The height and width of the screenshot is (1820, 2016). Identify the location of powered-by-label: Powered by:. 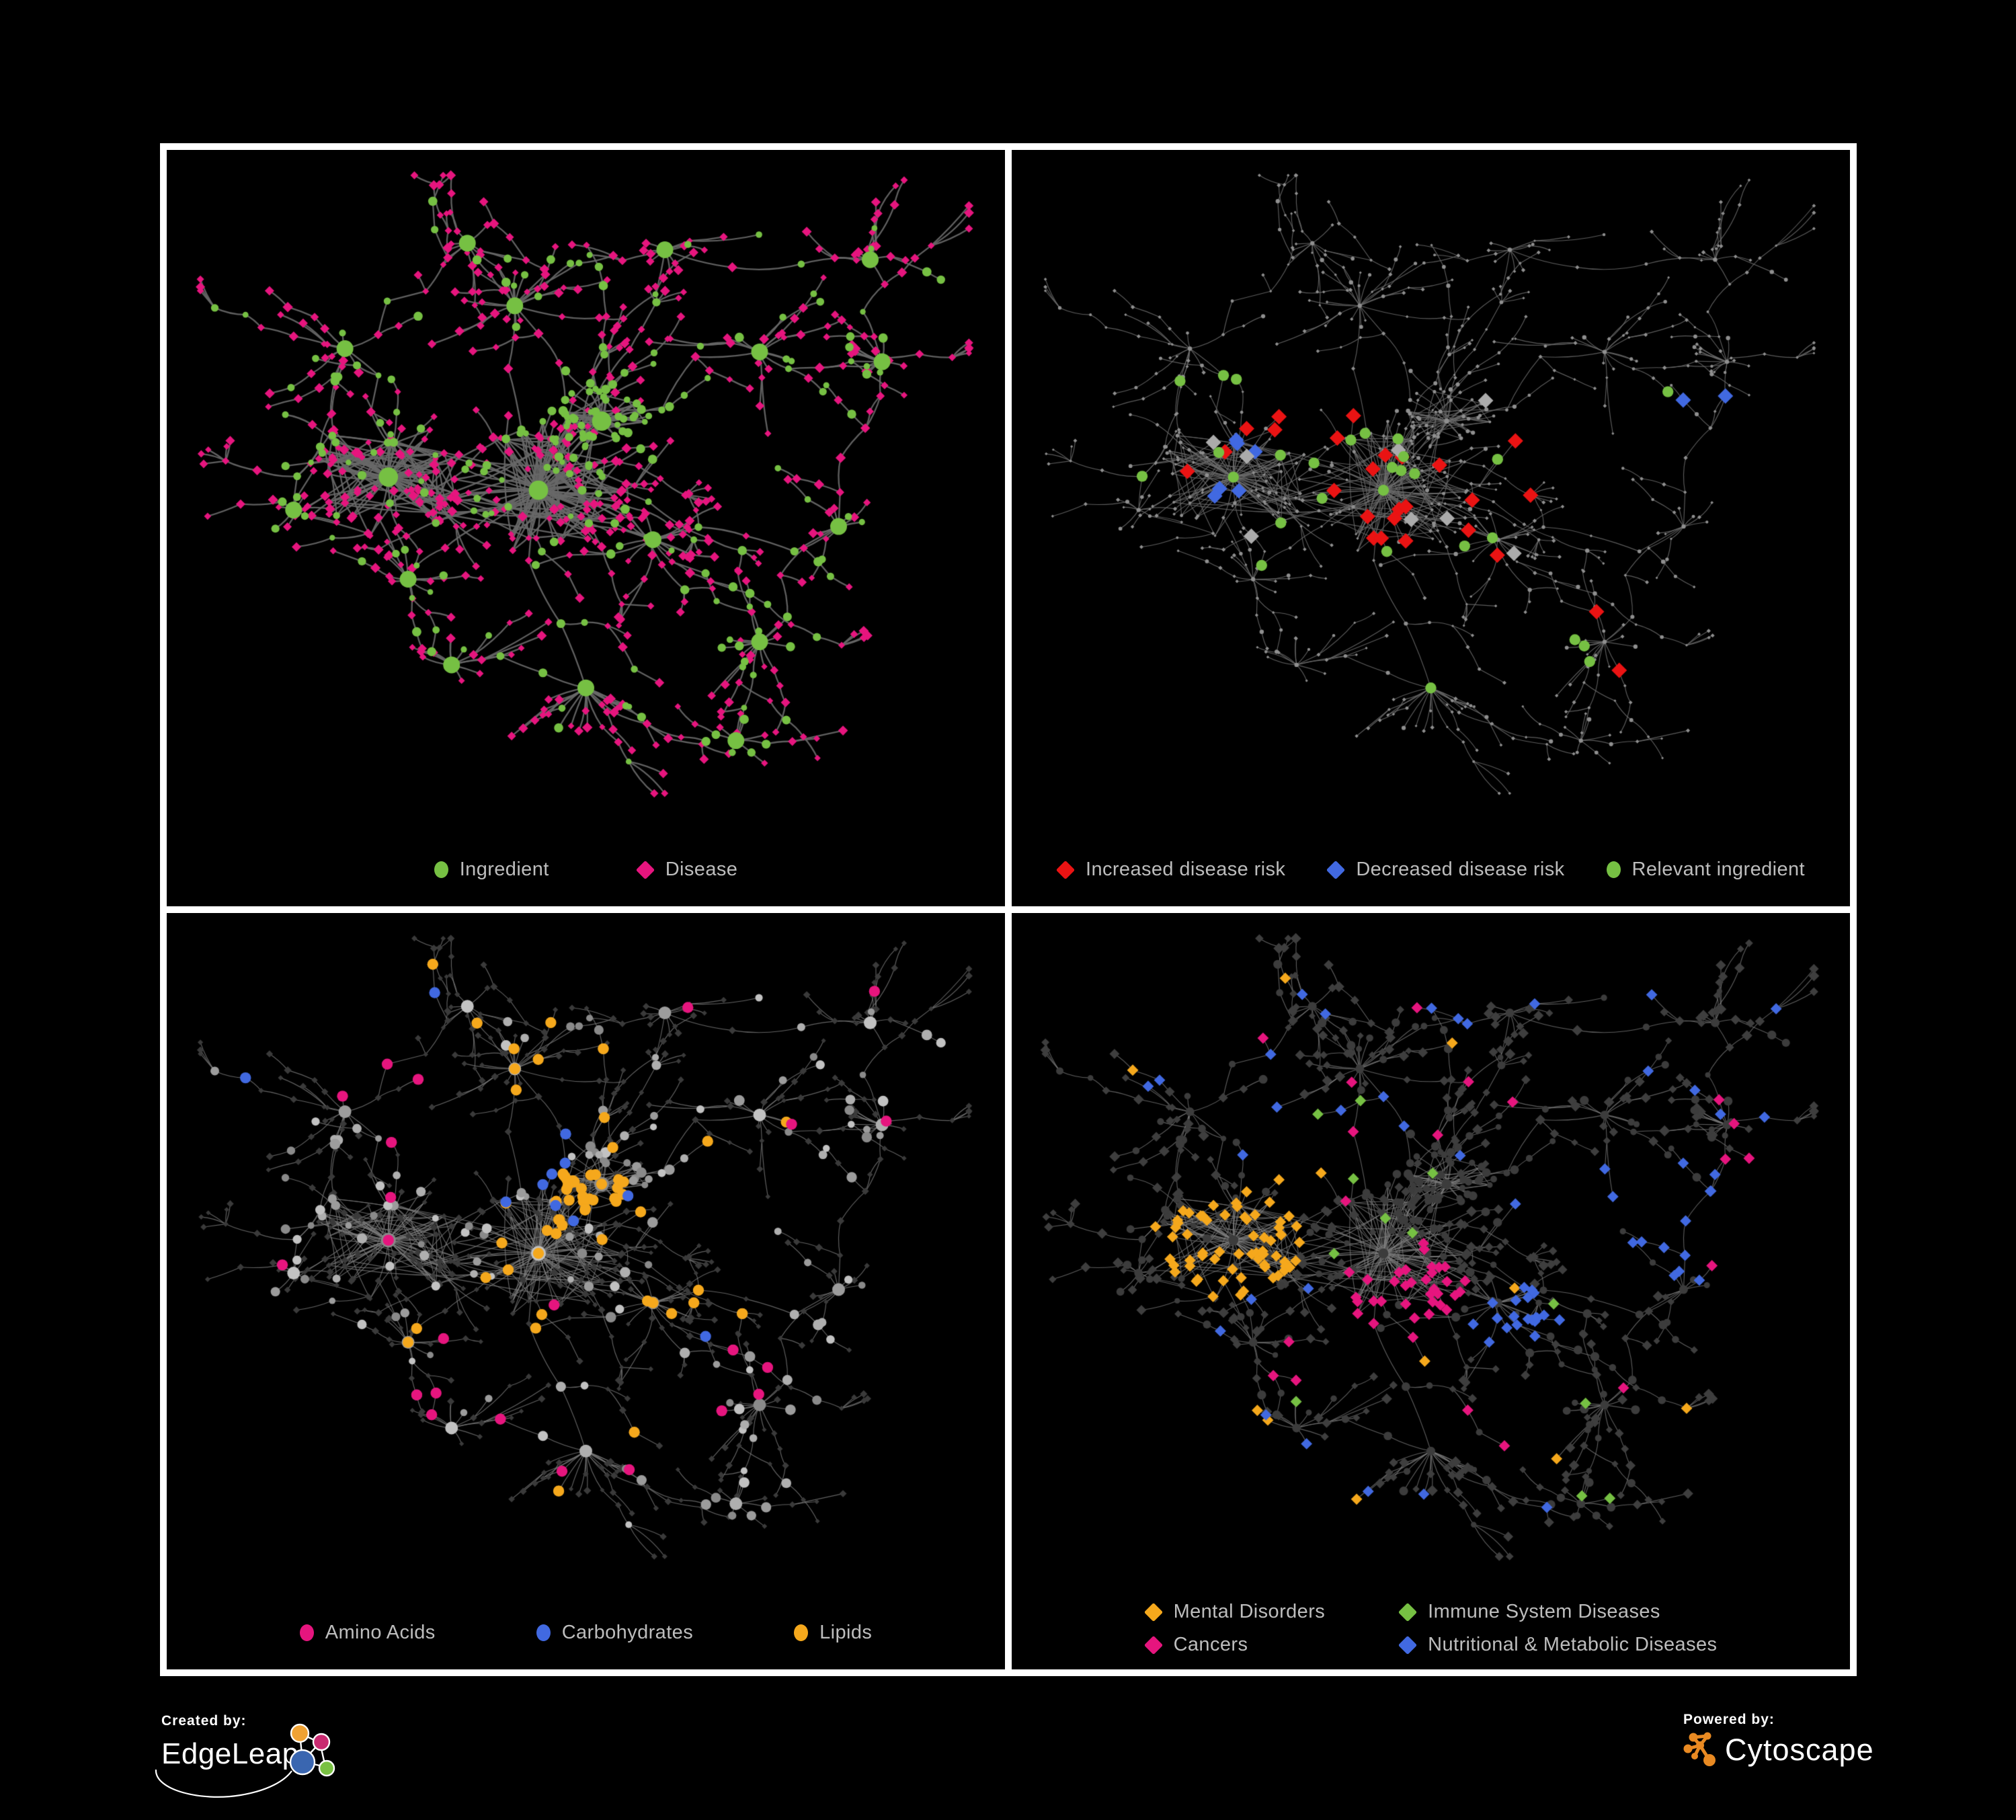
(1729, 1719).